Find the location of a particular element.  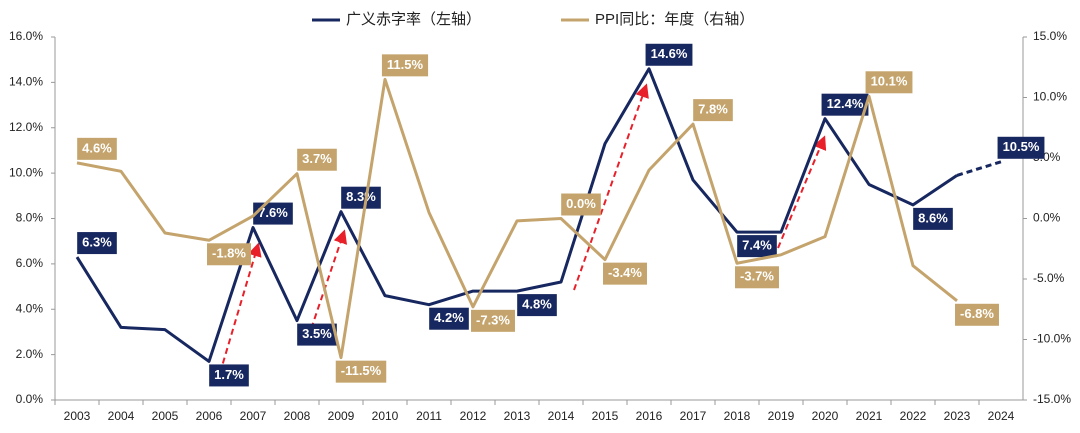

y2-tick-label: -15.0% is located at coordinates (1052, 399).